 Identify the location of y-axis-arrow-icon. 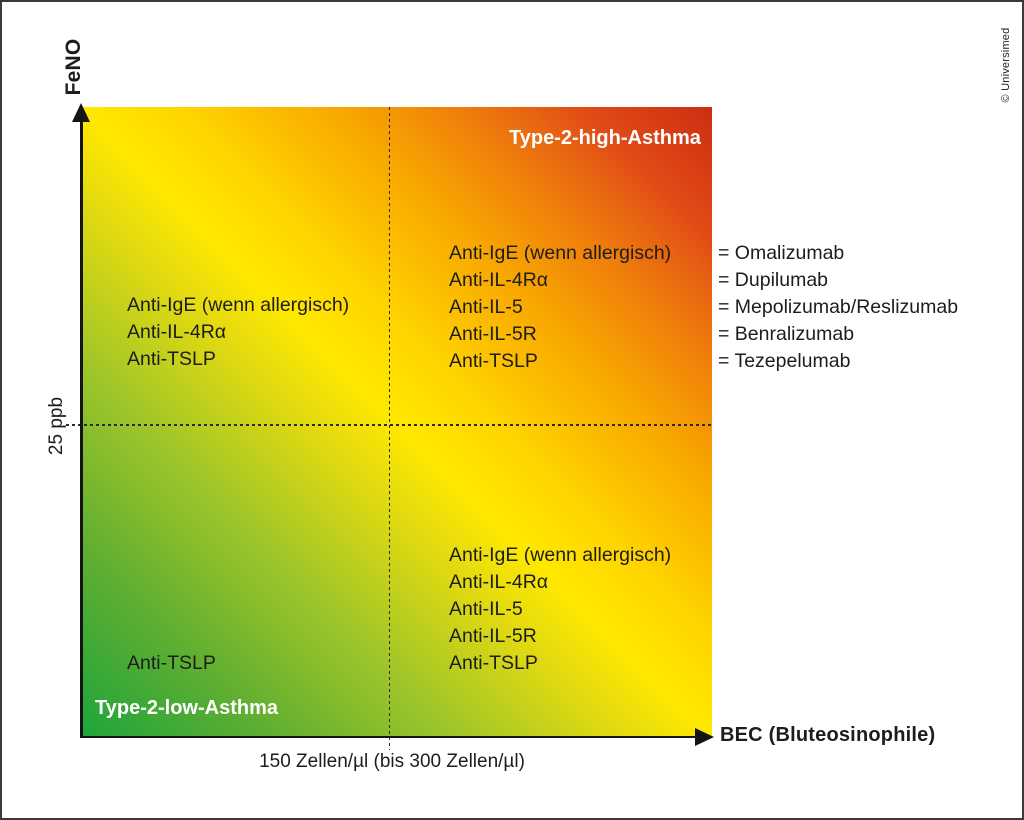
(81, 112).